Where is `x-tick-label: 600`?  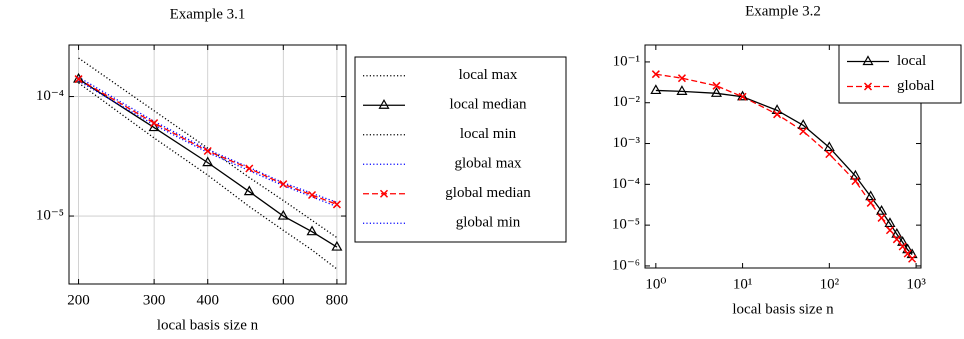 x-tick-label: 600 is located at coordinates (283, 300).